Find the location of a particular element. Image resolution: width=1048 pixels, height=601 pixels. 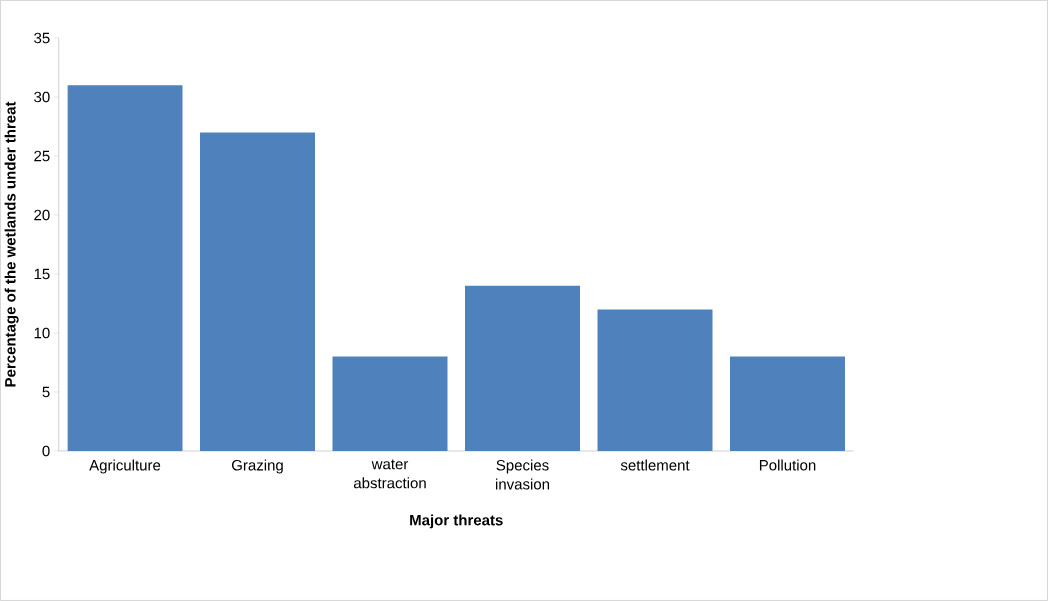

y-tick-label: 35 is located at coordinates (42, 38).